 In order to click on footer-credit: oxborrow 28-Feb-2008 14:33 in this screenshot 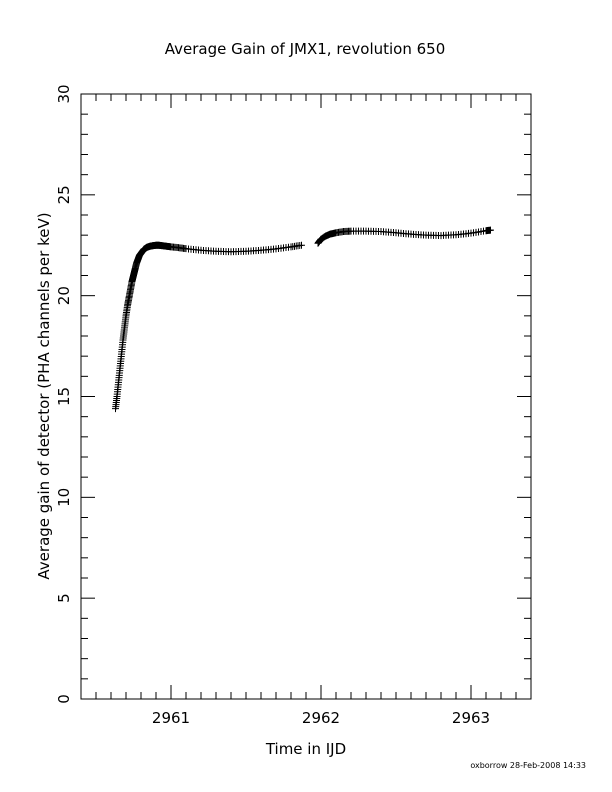, I will do `click(528, 765)`.